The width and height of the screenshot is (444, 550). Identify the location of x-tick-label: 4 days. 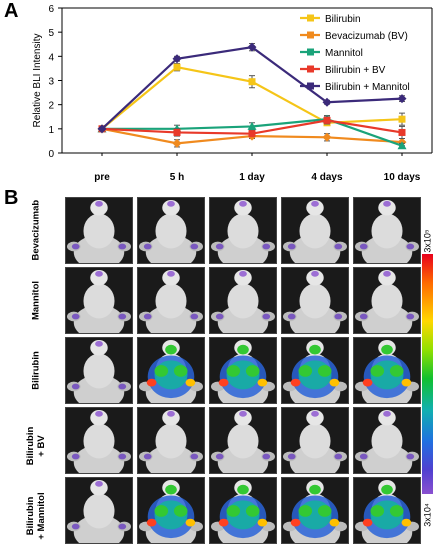
(327, 177).